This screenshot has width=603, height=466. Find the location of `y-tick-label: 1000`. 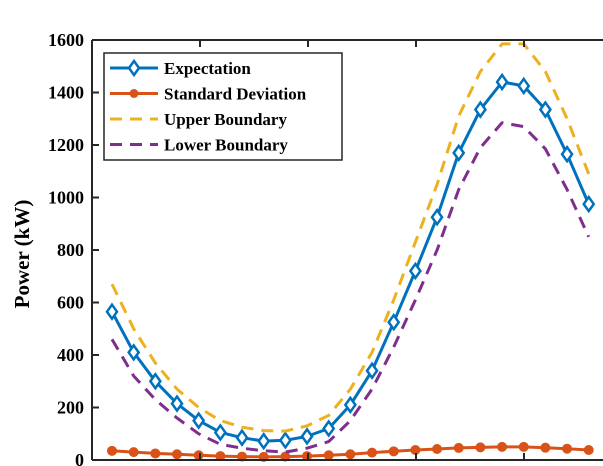

y-tick-label: 1000 is located at coordinates (66, 198).